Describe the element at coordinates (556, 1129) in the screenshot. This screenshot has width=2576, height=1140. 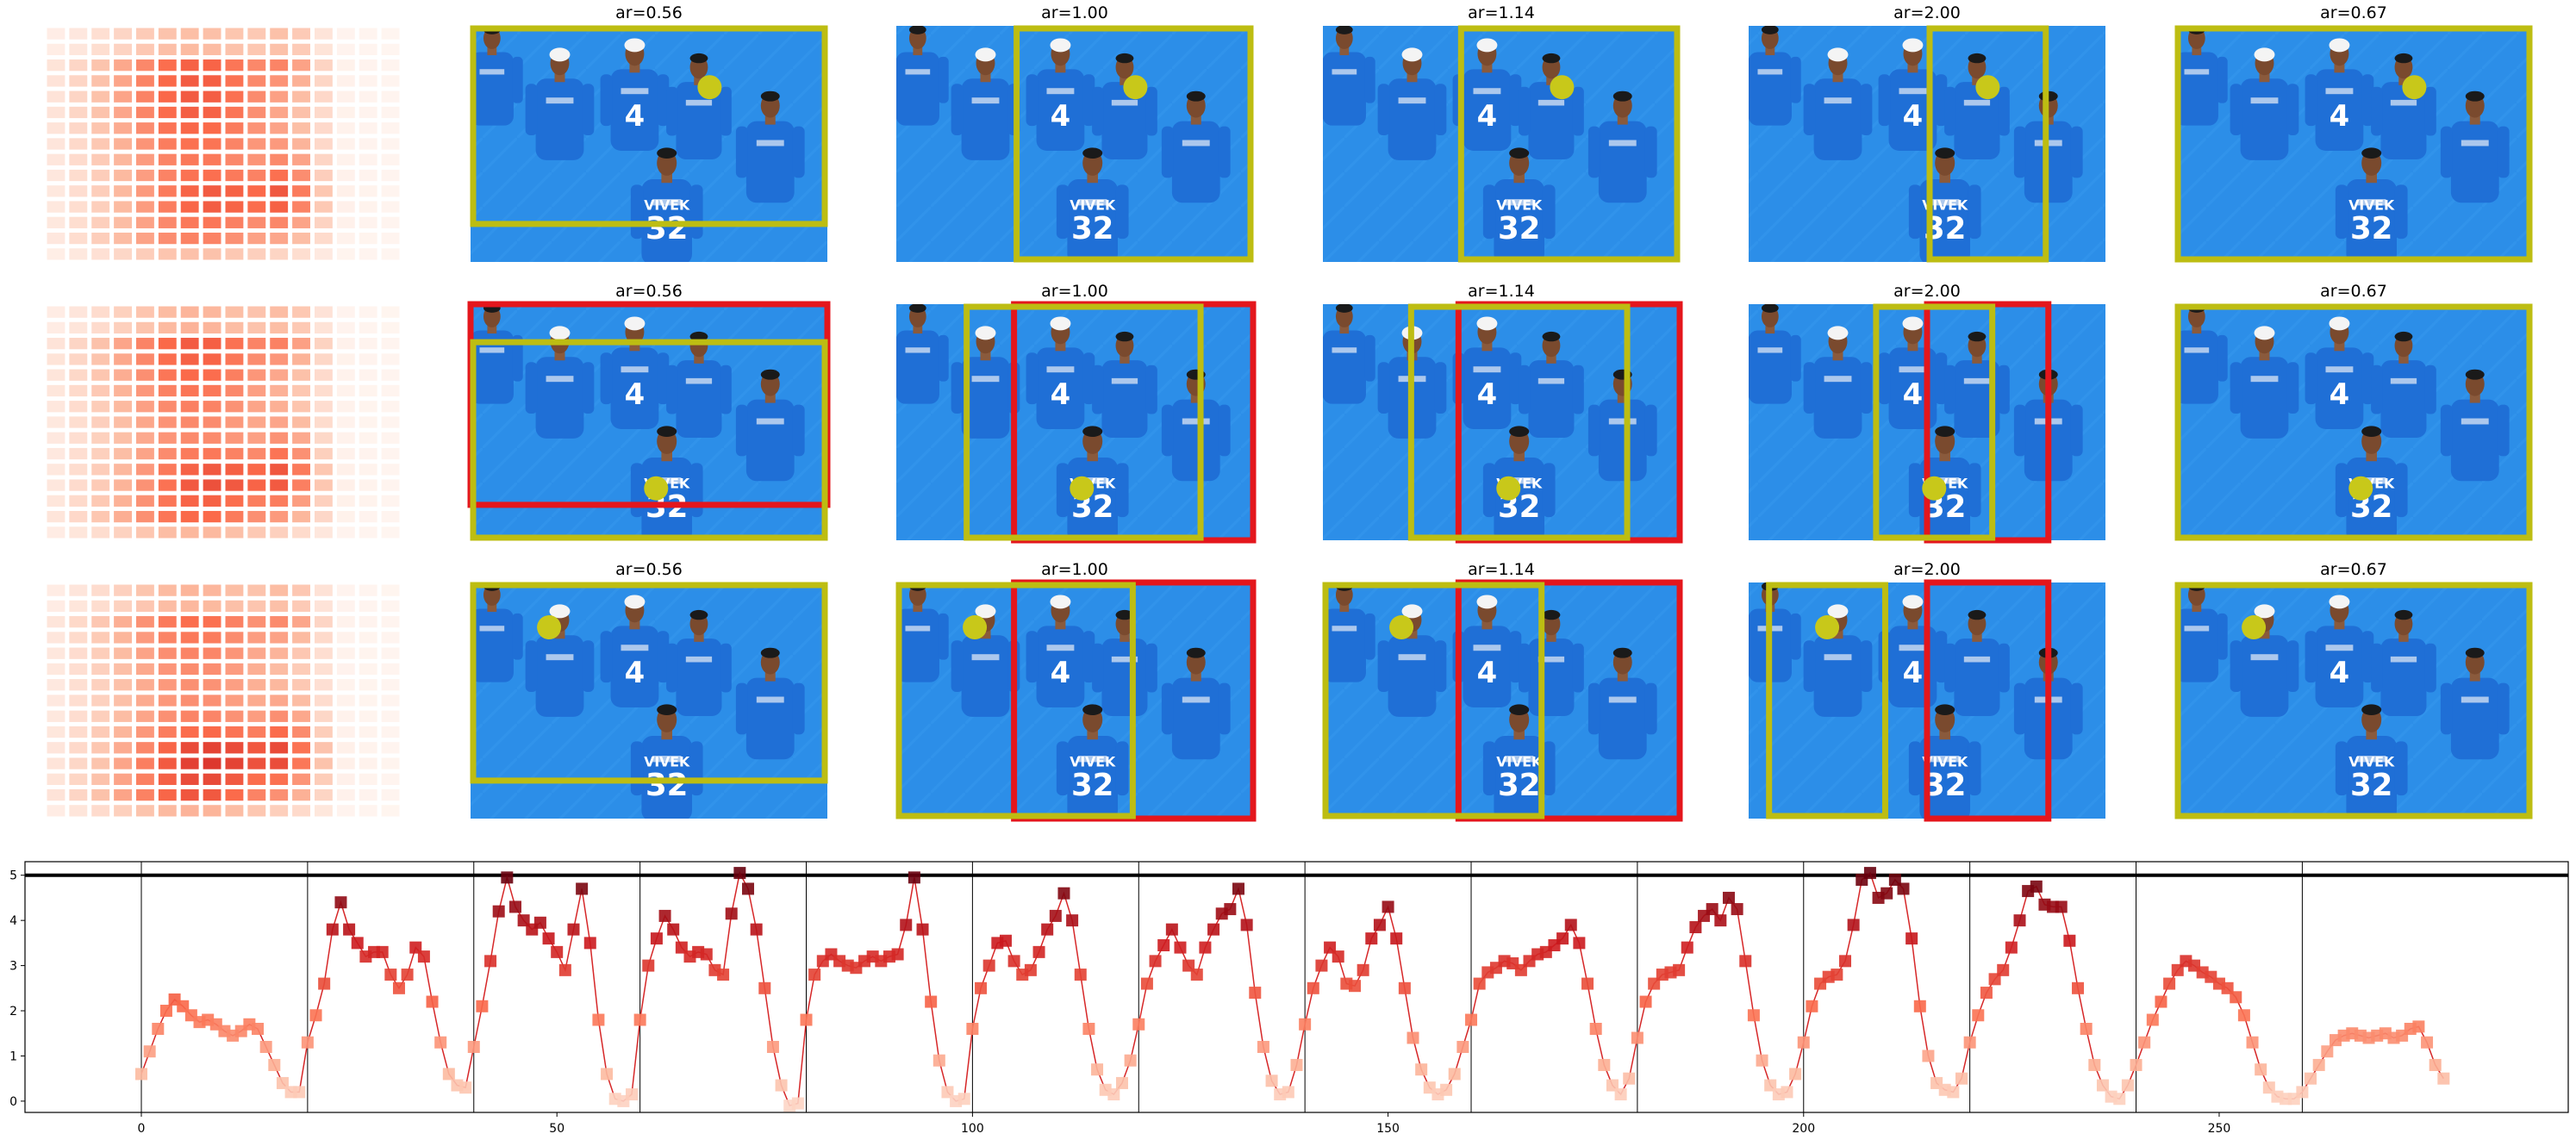
I see `x-tick-label: 50` at that location.